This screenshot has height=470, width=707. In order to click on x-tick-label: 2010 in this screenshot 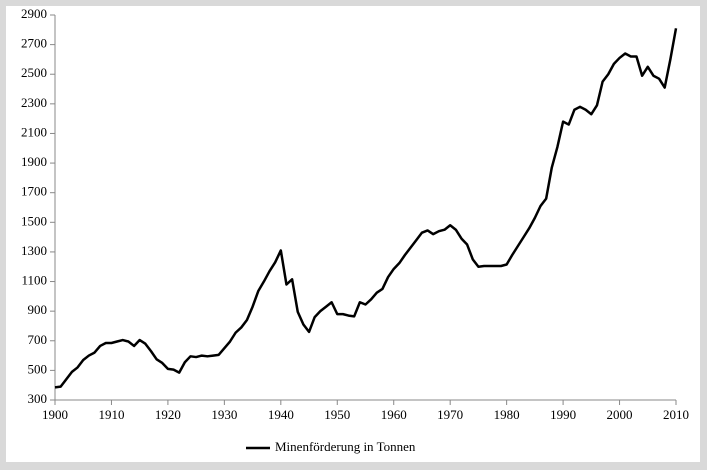, I will do `click(676, 414)`.